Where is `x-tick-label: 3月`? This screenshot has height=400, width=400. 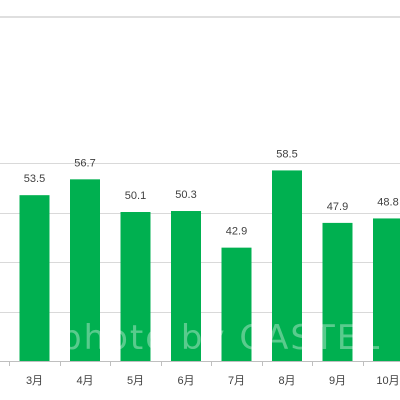 x-tick-label: 3月 is located at coordinates (34, 381).